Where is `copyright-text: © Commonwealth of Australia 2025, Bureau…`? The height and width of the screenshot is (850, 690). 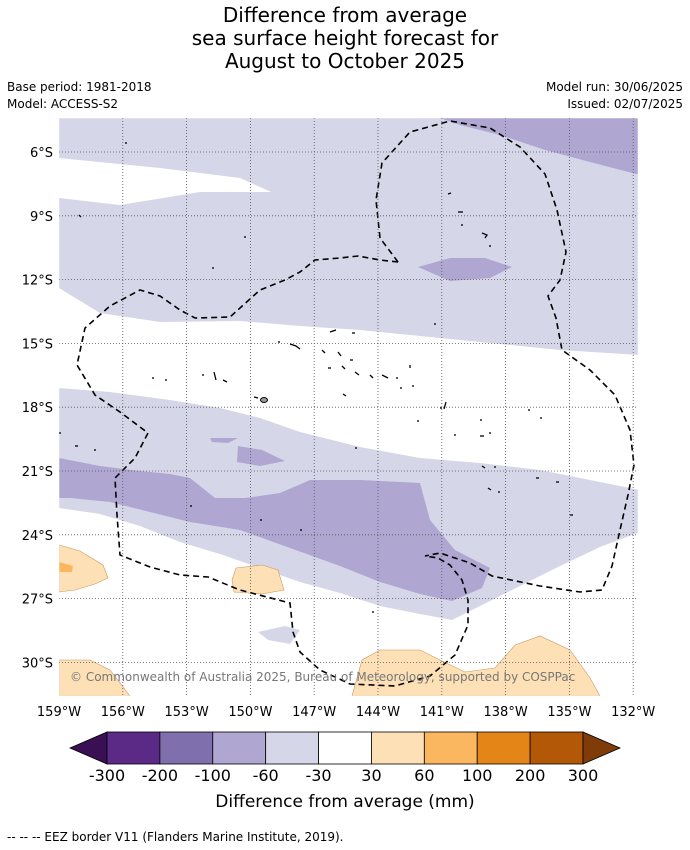 copyright-text: © Commonwealth of Australia 2025, Bureau… is located at coordinates (322, 677).